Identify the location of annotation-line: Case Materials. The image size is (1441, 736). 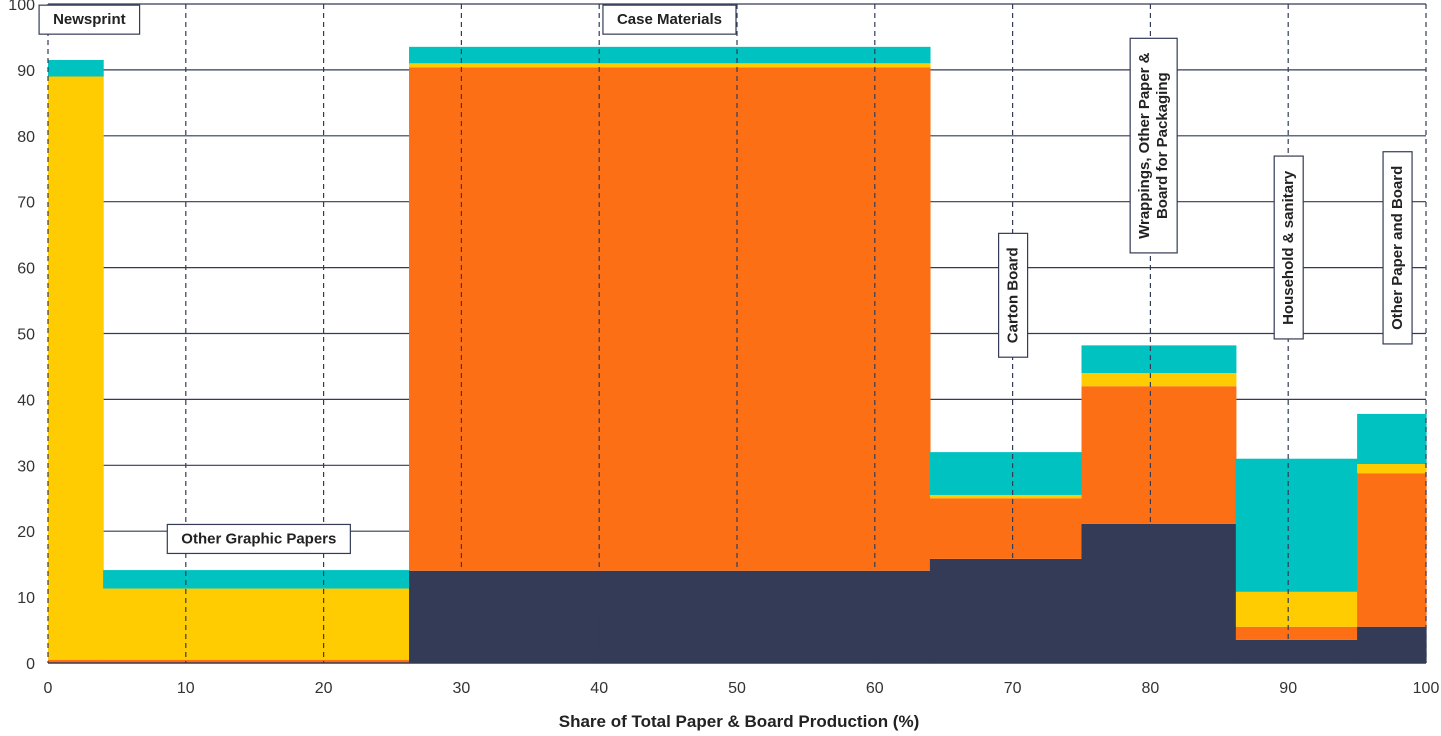
(669, 19).